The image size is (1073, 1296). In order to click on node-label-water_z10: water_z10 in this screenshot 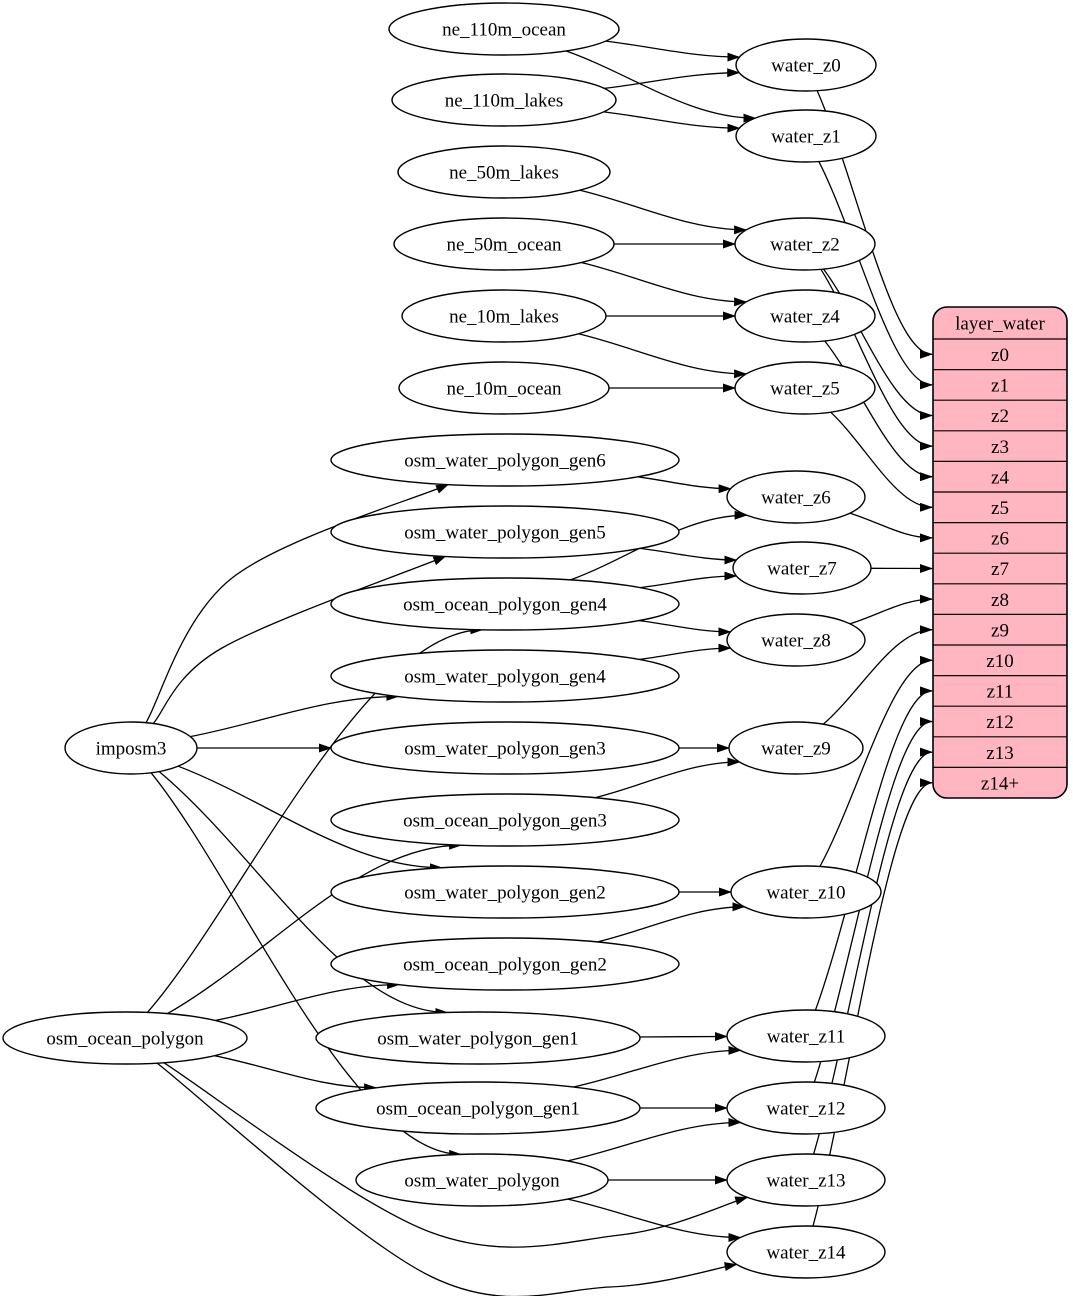, I will do `click(805, 893)`.